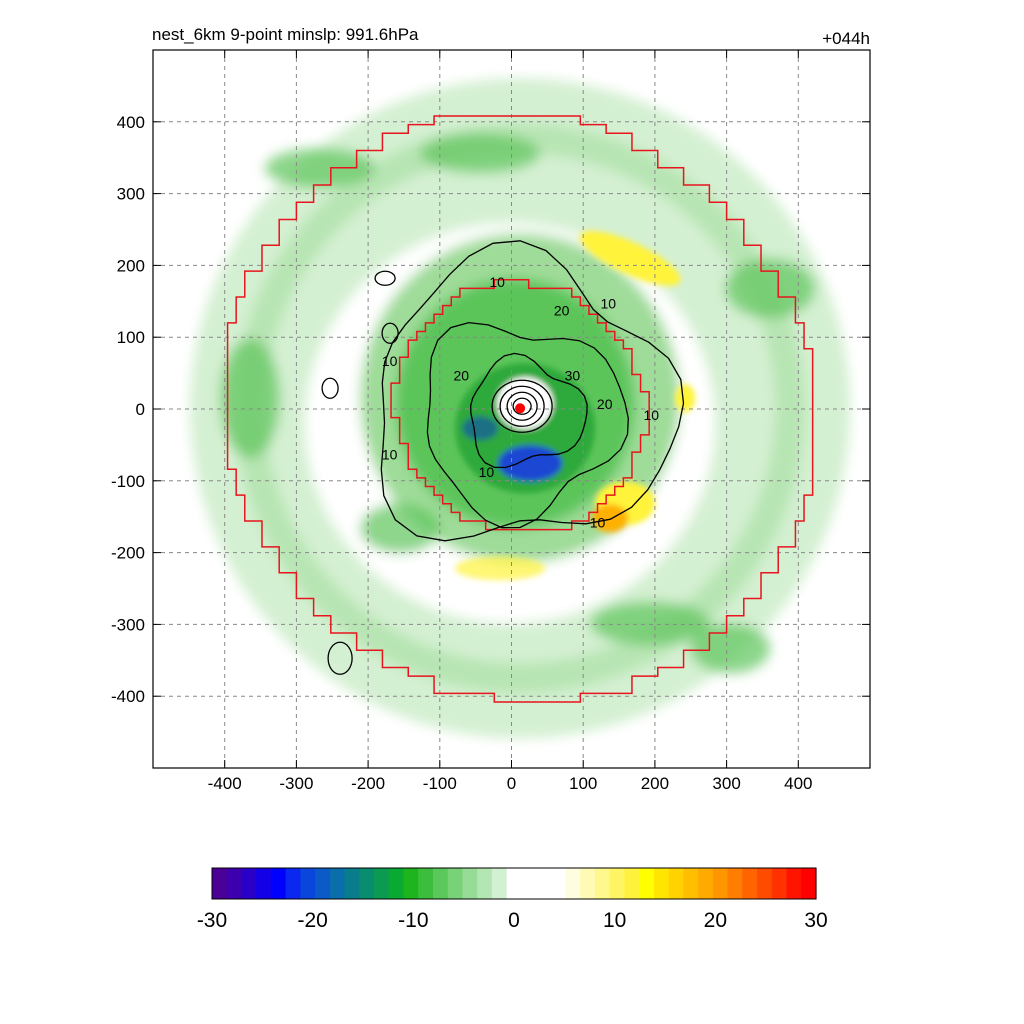 This screenshot has width=1024, height=1024. I want to click on x-tick-label: 100, so click(583, 783).